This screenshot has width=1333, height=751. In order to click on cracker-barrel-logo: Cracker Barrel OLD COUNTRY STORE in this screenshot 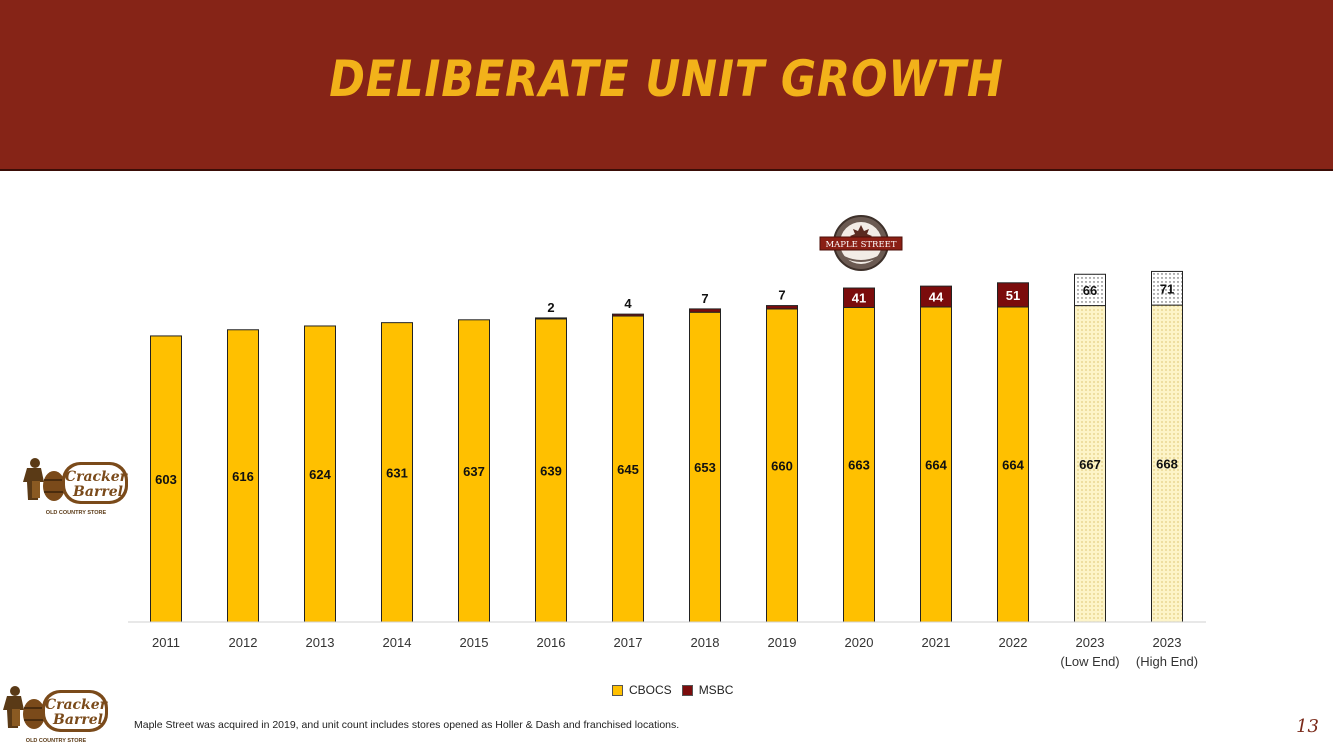, I will do `click(76, 487)`.